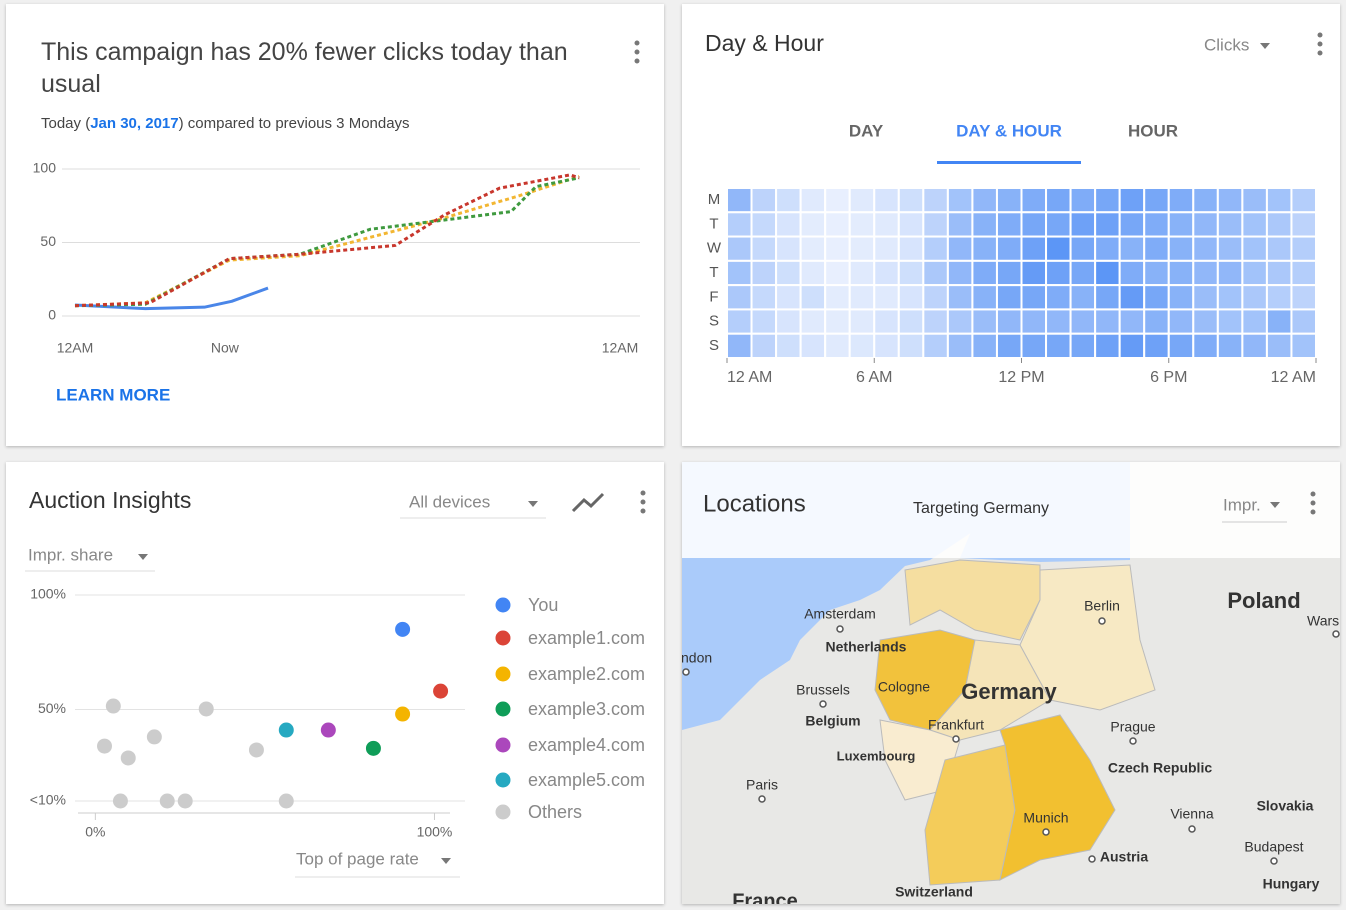 The width and height of the screenshot is (1346, 910). Describe the element at coordinates (713, 272) in the screenshot. I see `row-label: T` at that location.